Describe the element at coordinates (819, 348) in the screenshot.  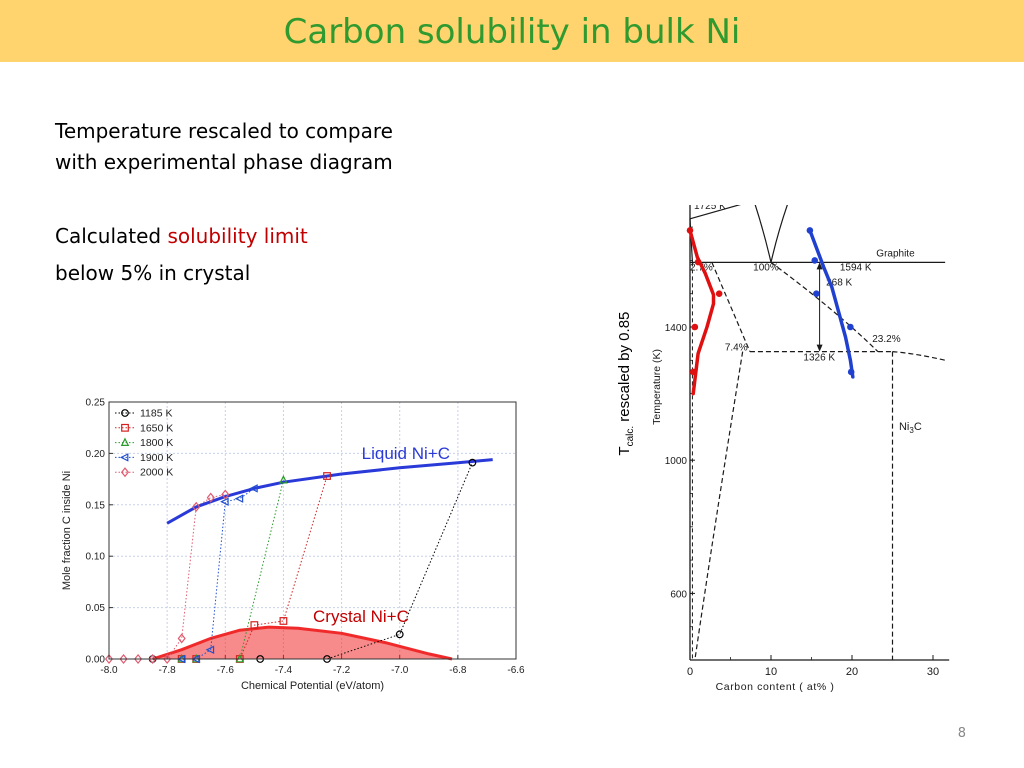
I see `pd-arrow-head-down` at that location.